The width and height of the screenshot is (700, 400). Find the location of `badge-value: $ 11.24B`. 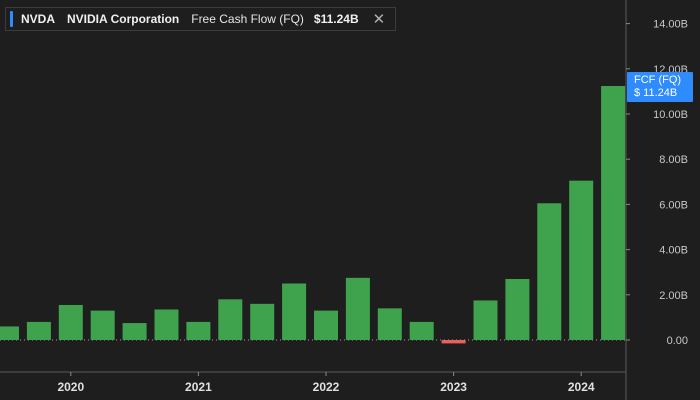

badge-value: $ 11.24B is located at coordinates (656, 93).